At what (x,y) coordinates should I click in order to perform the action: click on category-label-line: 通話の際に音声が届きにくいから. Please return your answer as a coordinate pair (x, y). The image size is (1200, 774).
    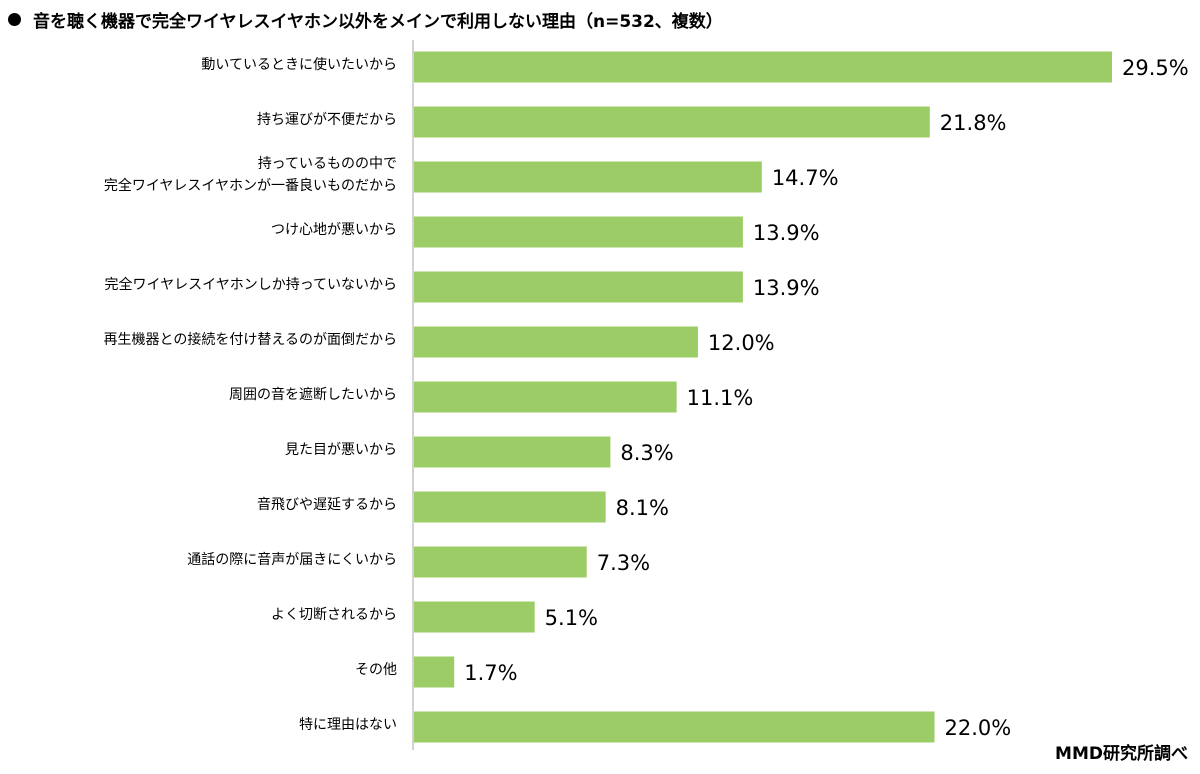
    Looking at the image, I should click on (292, 559).